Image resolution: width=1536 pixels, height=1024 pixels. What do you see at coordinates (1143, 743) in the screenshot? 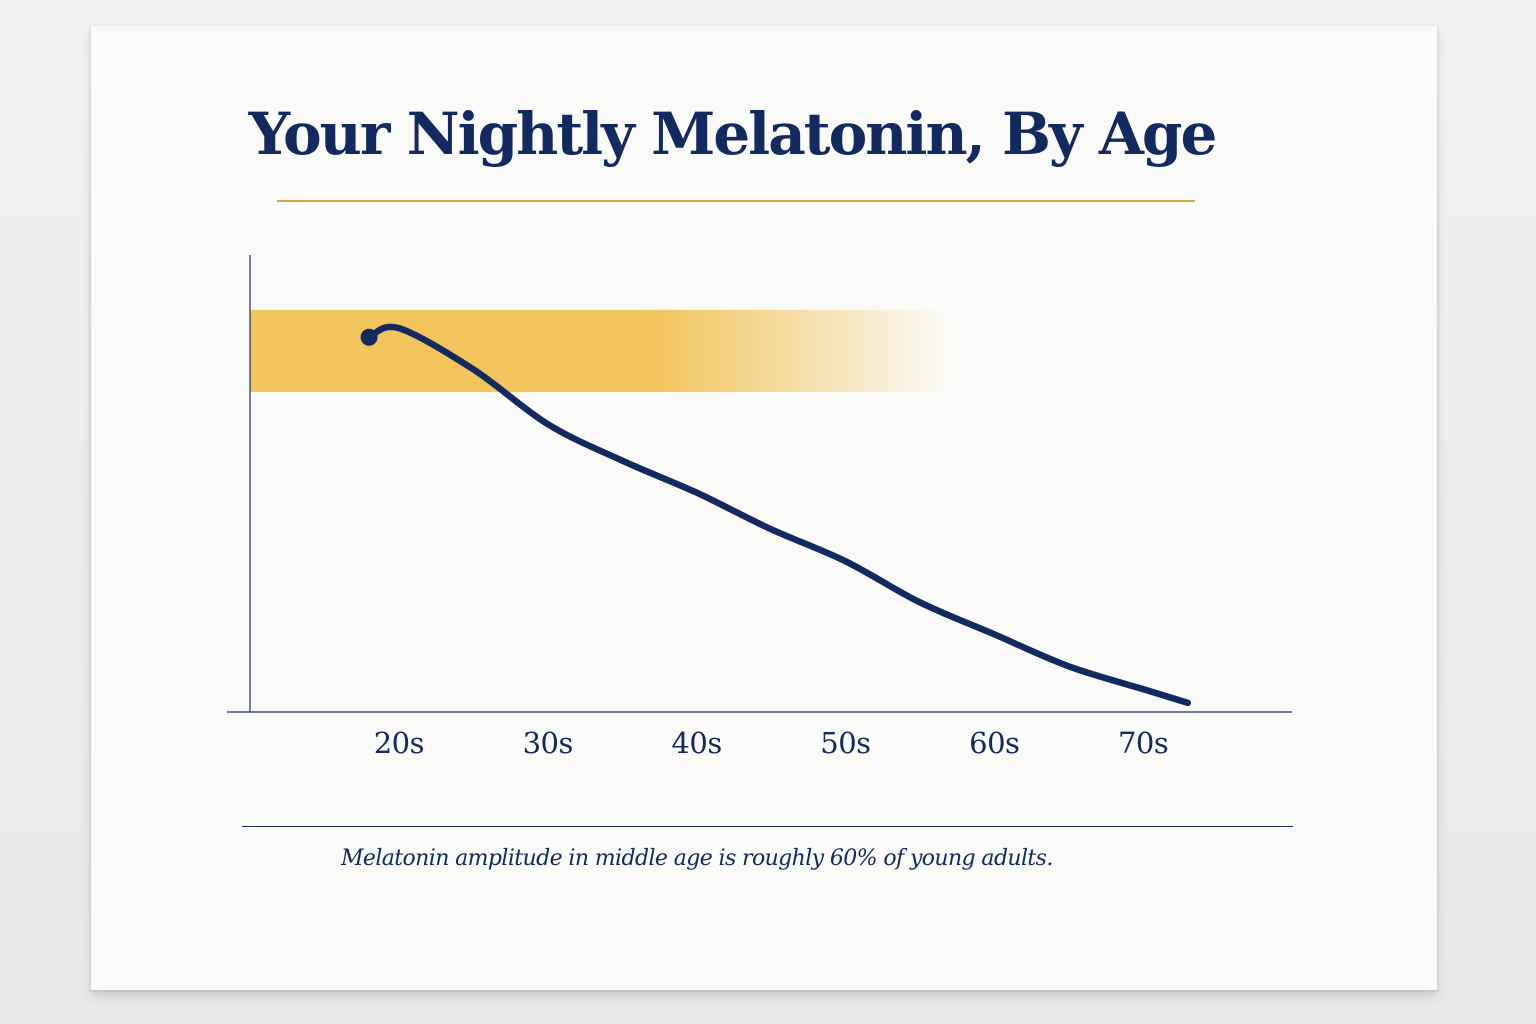
I see `x-tick-label-70s: 70s` at bounding box center [1143, 743].